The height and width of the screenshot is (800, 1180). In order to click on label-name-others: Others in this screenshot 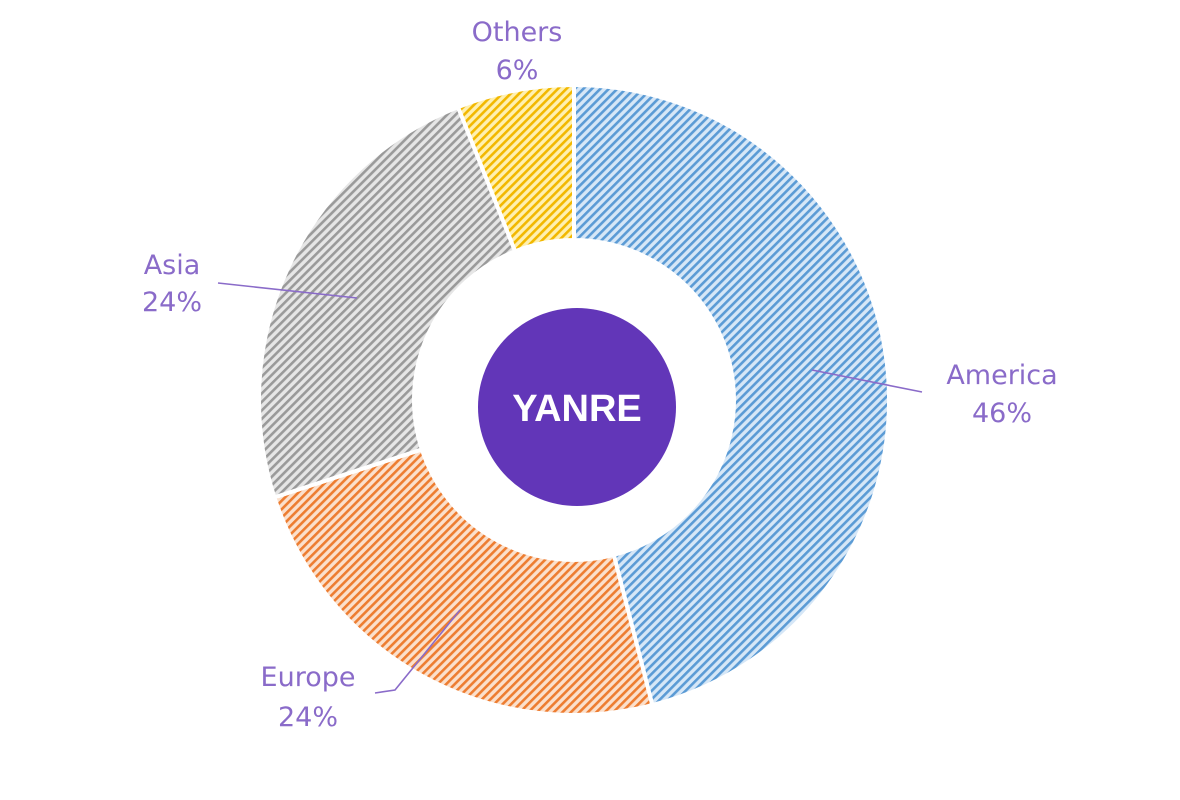, I will do `click(517, 32)`.